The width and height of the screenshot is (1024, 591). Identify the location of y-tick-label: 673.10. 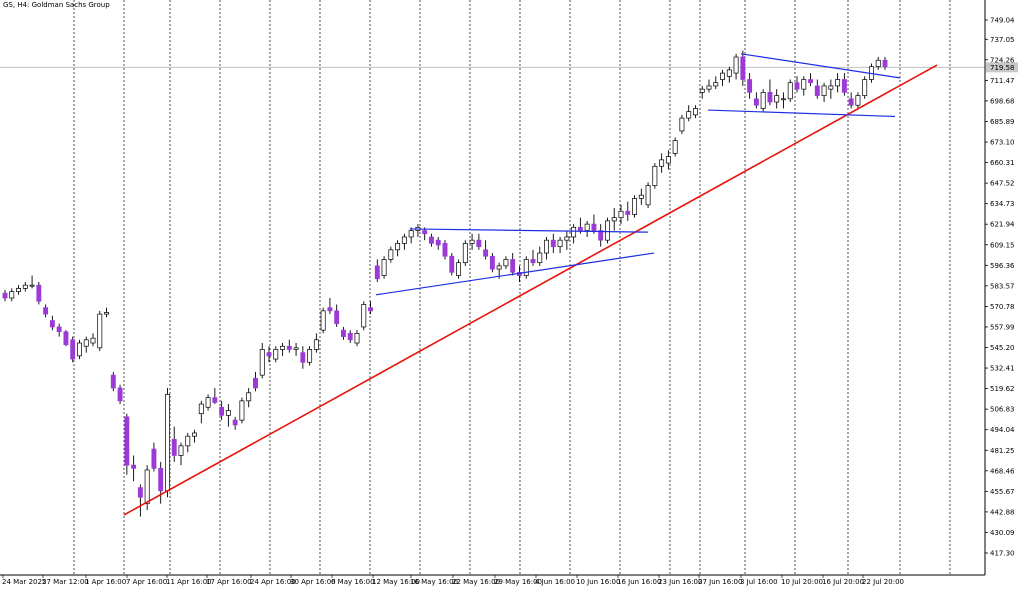
(1002, 143).